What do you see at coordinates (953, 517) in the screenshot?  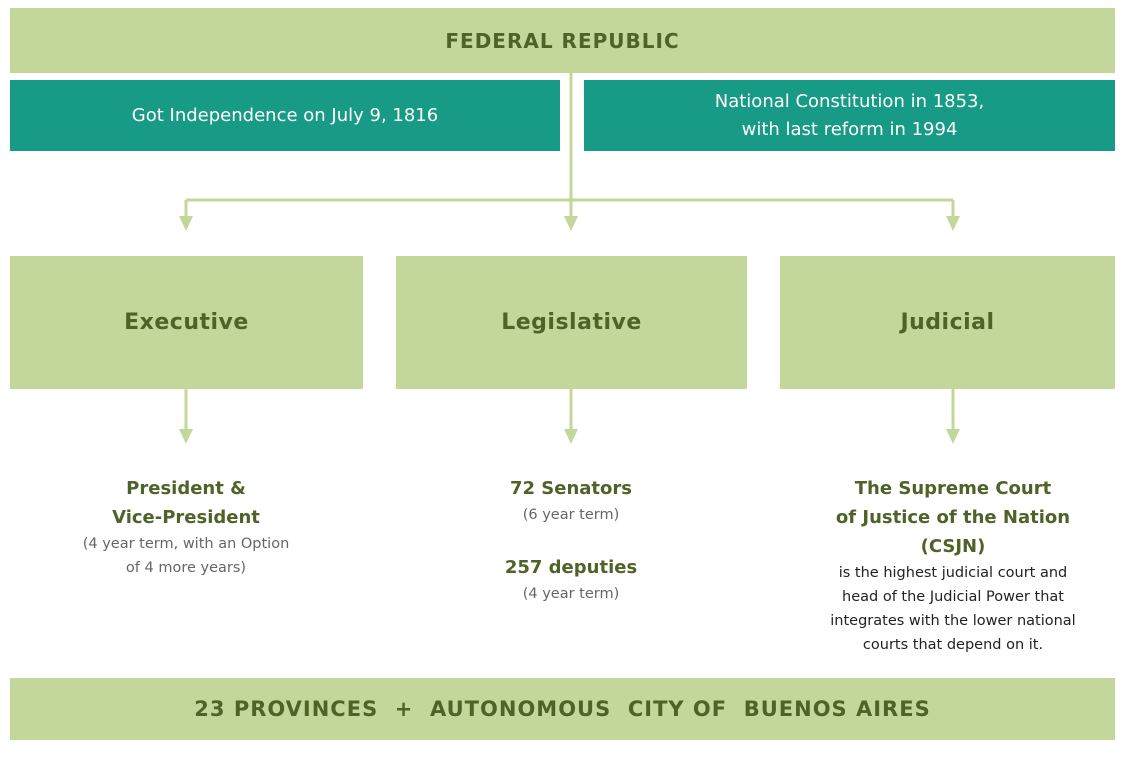 I see `detail-title: of Justice of the Nation` at bounding box center [953, 517].